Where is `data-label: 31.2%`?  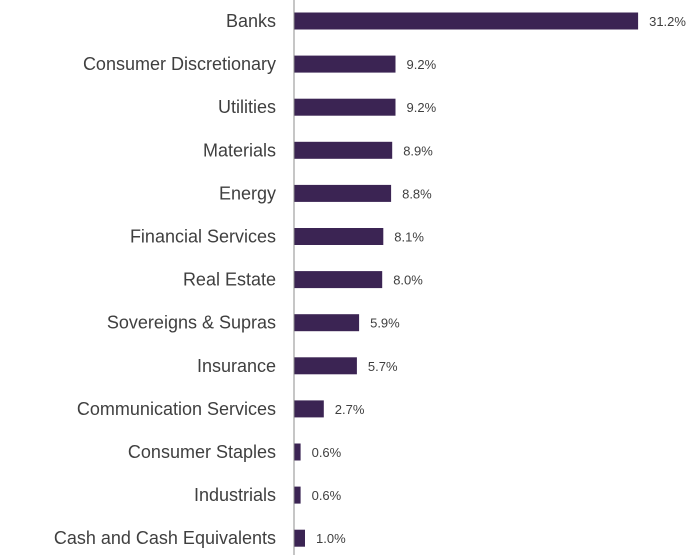
data-label: 31.2% is located at coordinates (667, 21).